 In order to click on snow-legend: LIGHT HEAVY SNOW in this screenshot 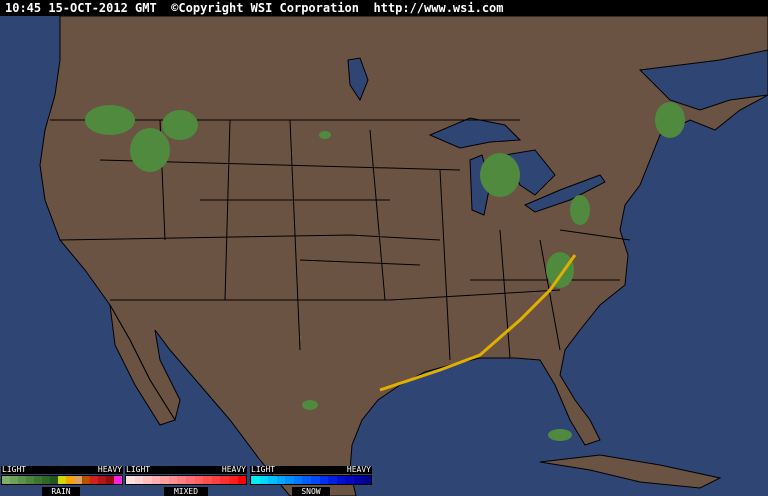, I will do `click(311, 480)`.